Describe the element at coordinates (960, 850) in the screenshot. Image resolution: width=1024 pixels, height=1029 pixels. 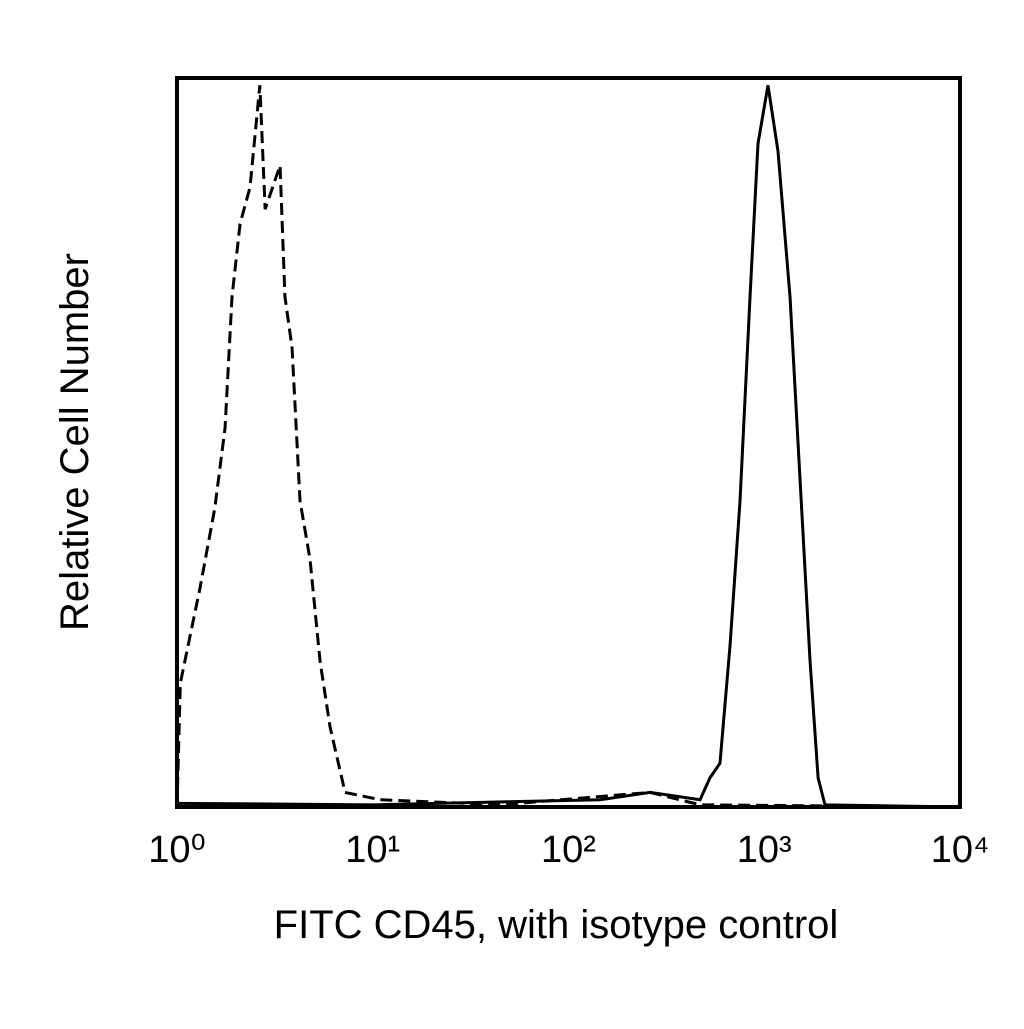
I see `x-tick-label: 10⁴` at that location.